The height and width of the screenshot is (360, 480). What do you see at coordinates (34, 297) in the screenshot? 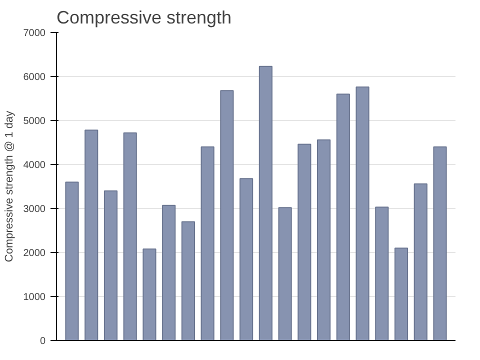
I see `y-tick-label: 1000` at bounding box center [34, 297].